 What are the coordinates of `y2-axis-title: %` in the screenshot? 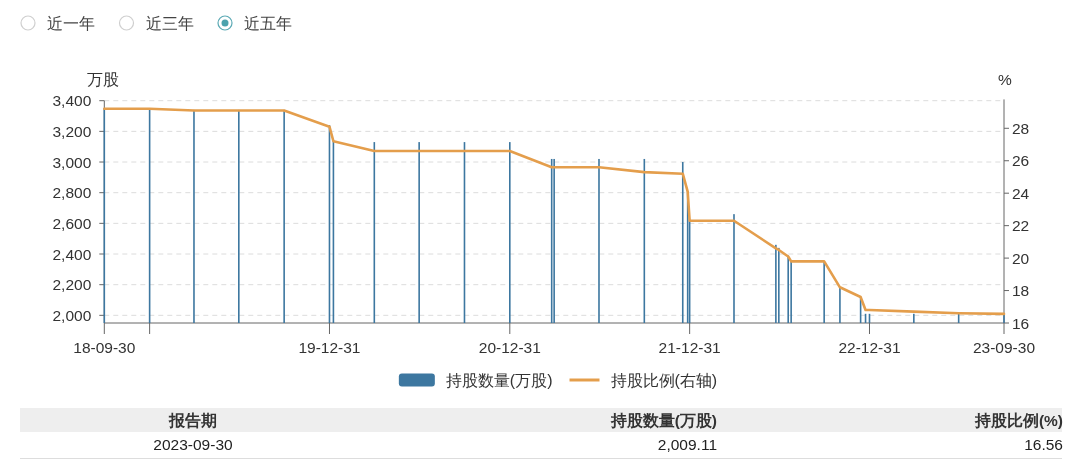 It's located at (1005, 79).